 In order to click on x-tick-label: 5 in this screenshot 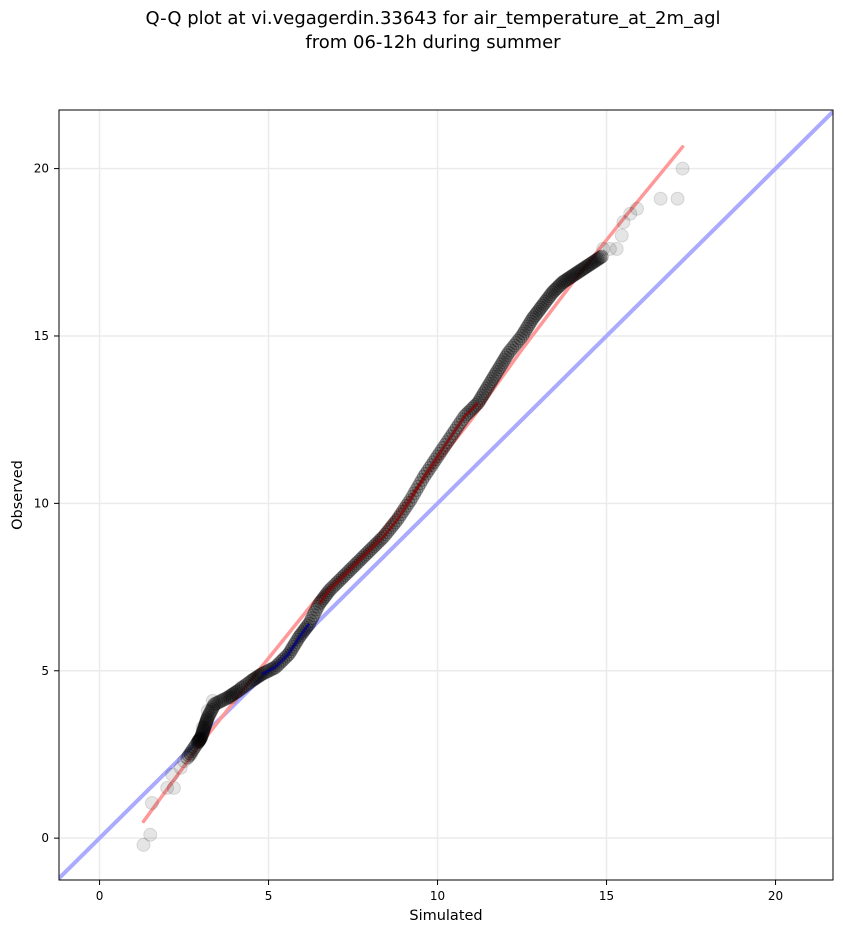, I will do `click(269, 896)`.